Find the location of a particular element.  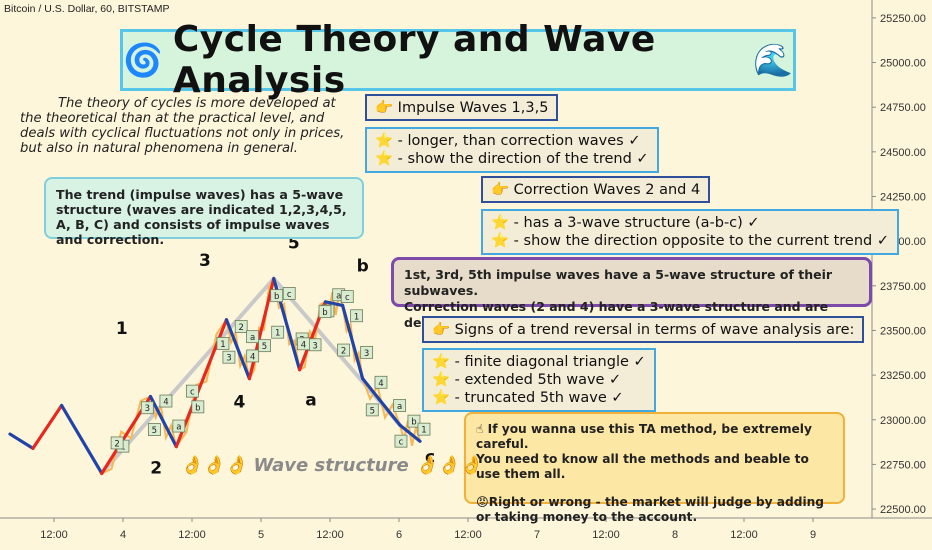

wave-label-5: 5 is located at coordinates (294, 243).